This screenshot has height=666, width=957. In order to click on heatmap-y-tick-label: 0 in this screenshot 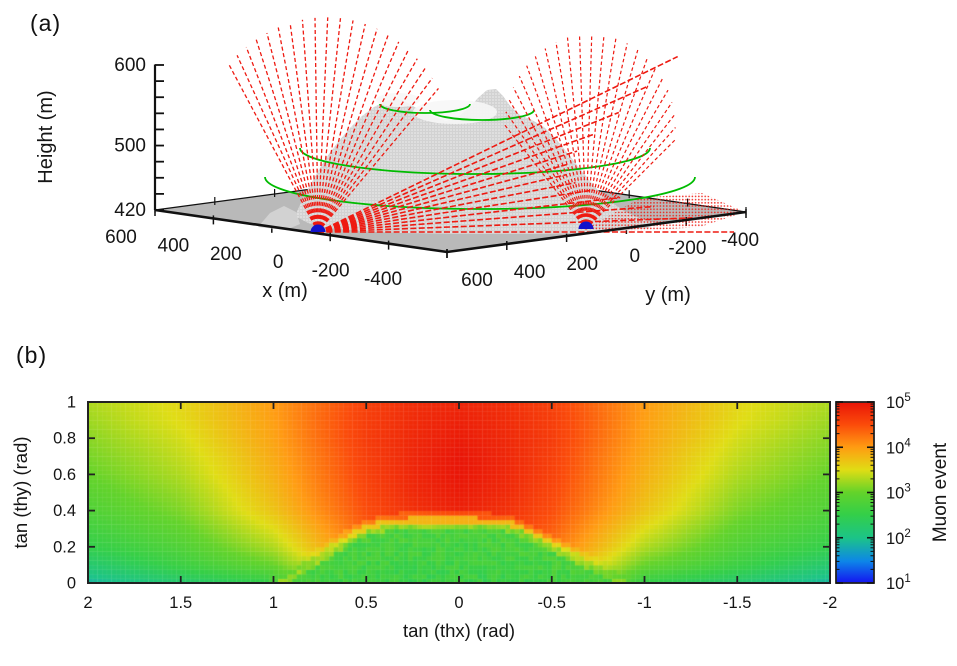, I will do `click(71, 584)`.